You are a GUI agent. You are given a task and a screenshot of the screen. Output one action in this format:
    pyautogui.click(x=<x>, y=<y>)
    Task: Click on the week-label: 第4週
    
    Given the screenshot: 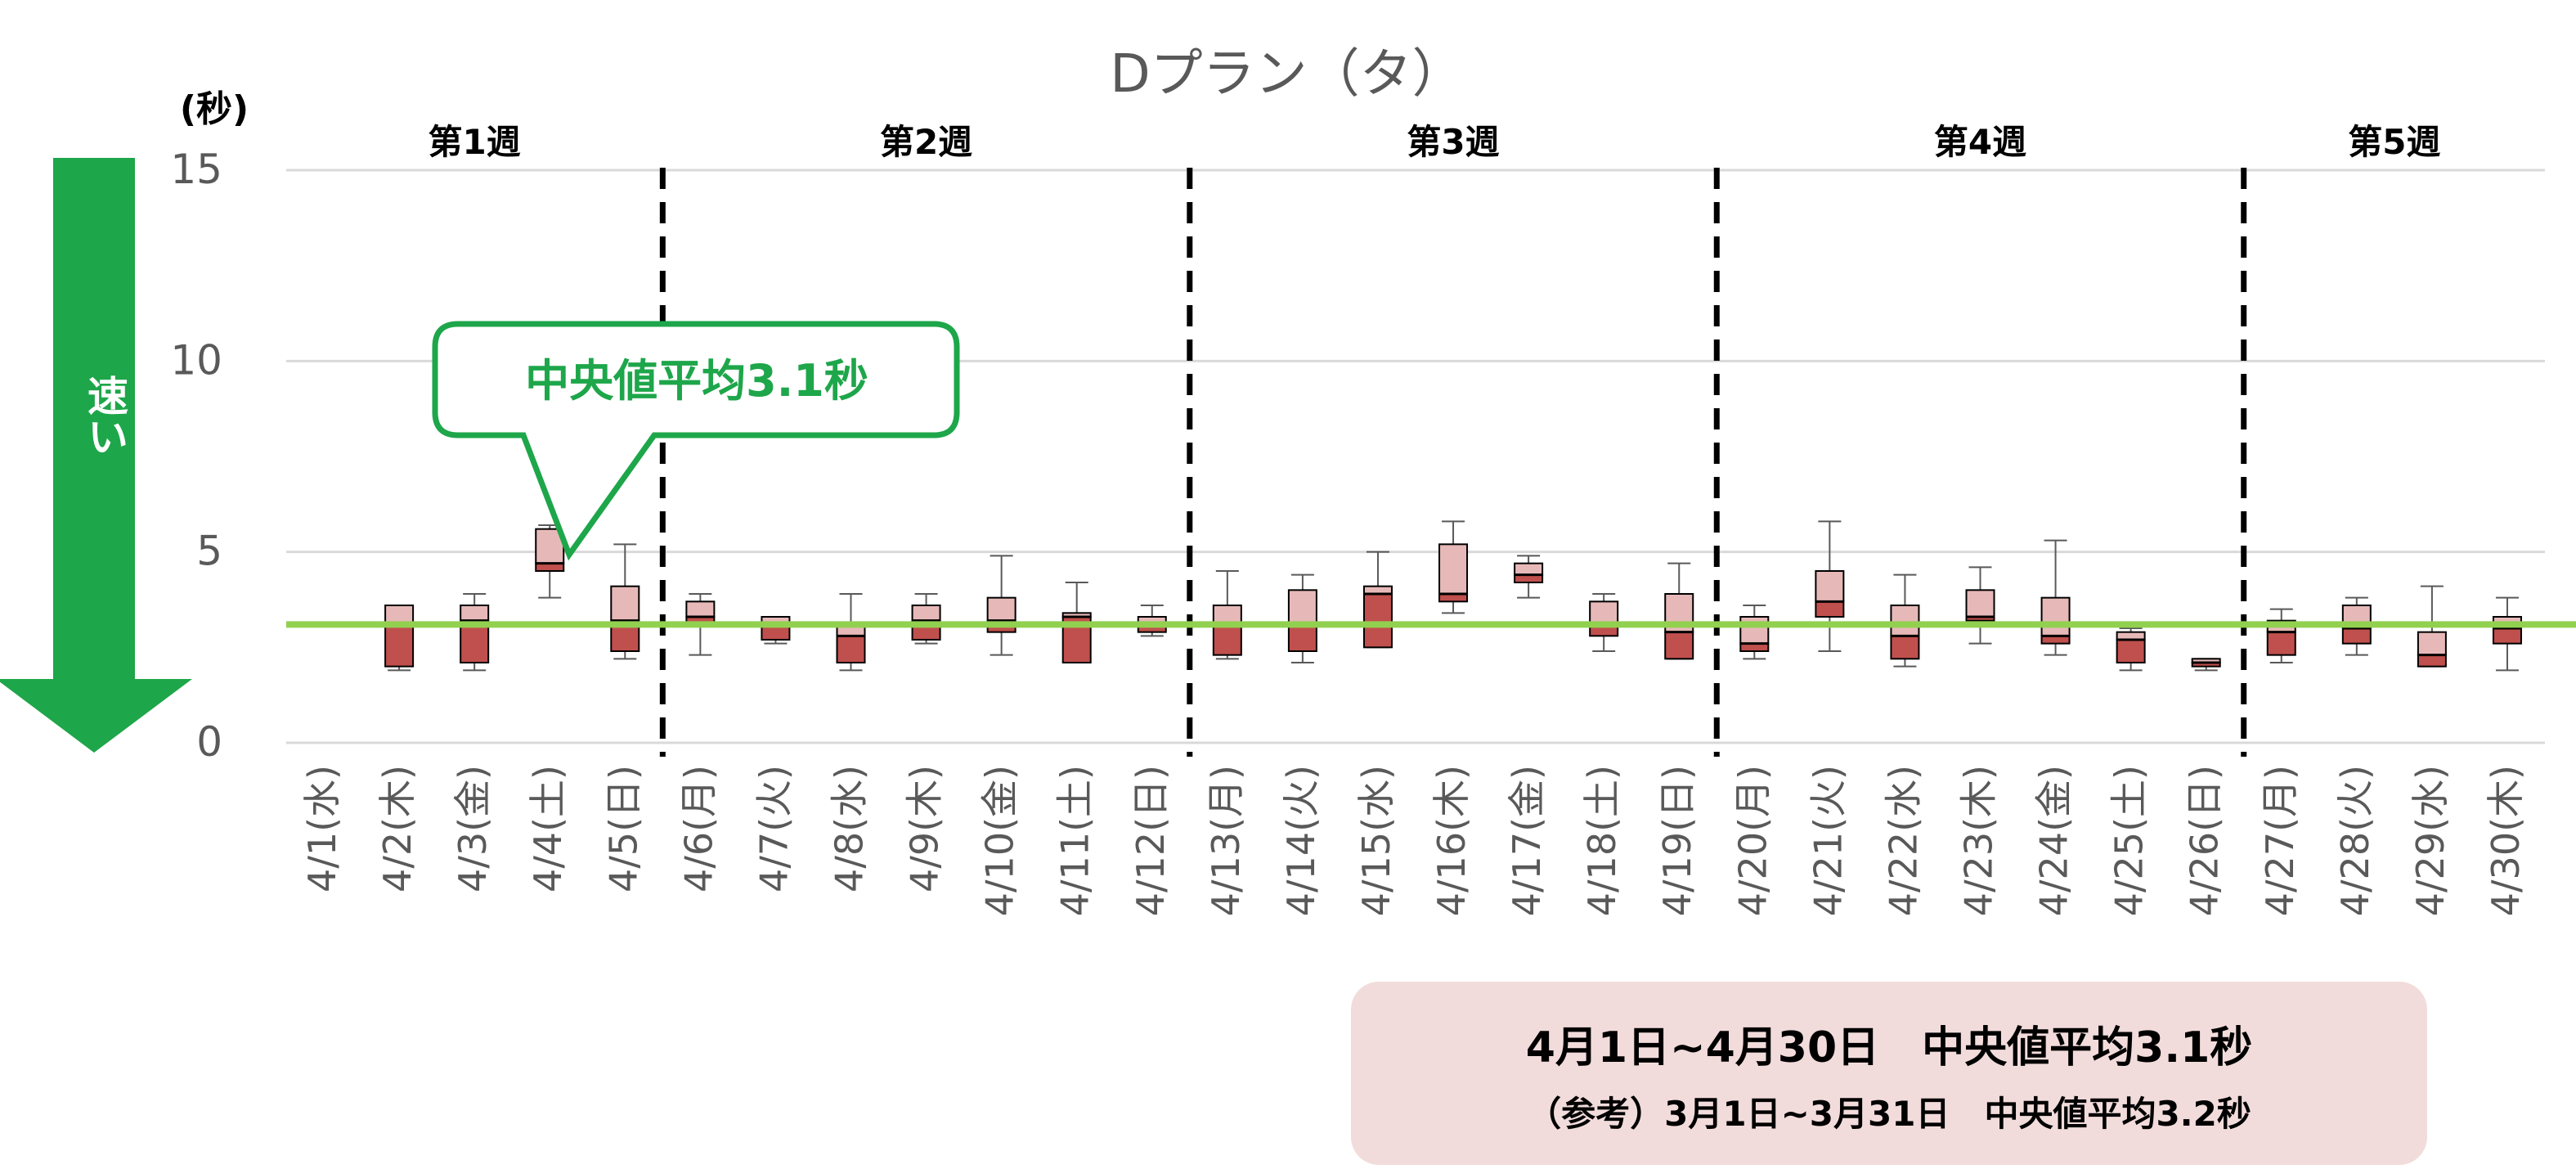 What is the action you would take?
    pyautogui.click(x=1980, y=142)
    